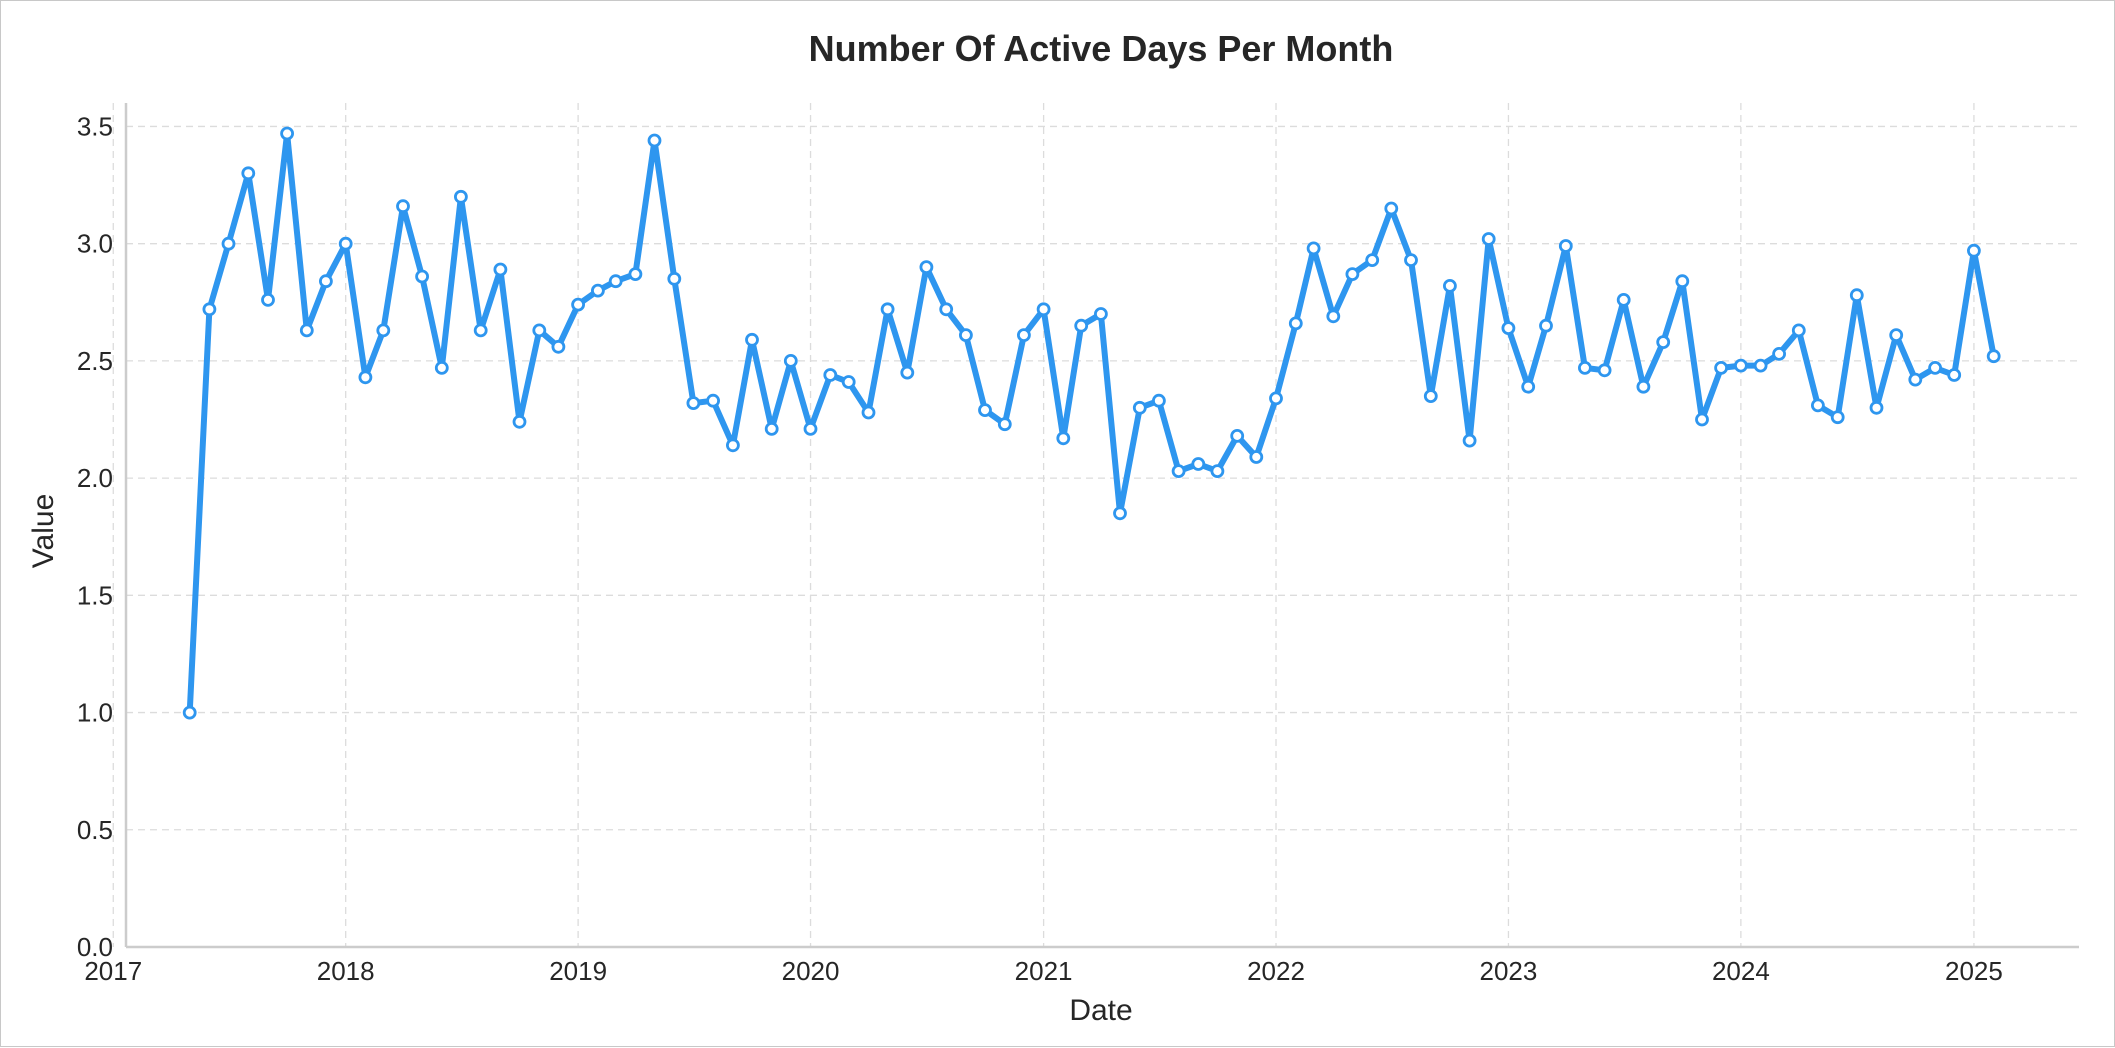  I want to click on x-tick-label: 2021, so click(1044, 971).